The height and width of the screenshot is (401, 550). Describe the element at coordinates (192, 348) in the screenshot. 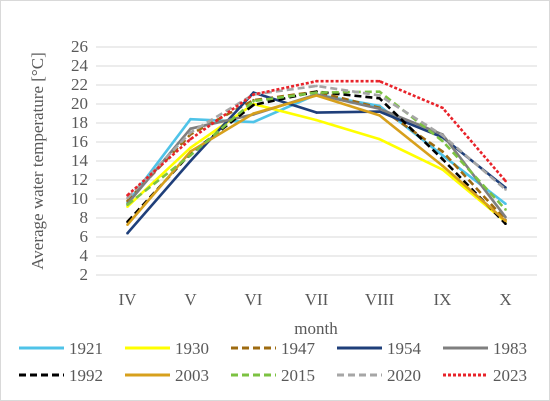

I see `legend-label: 1930` at that location.